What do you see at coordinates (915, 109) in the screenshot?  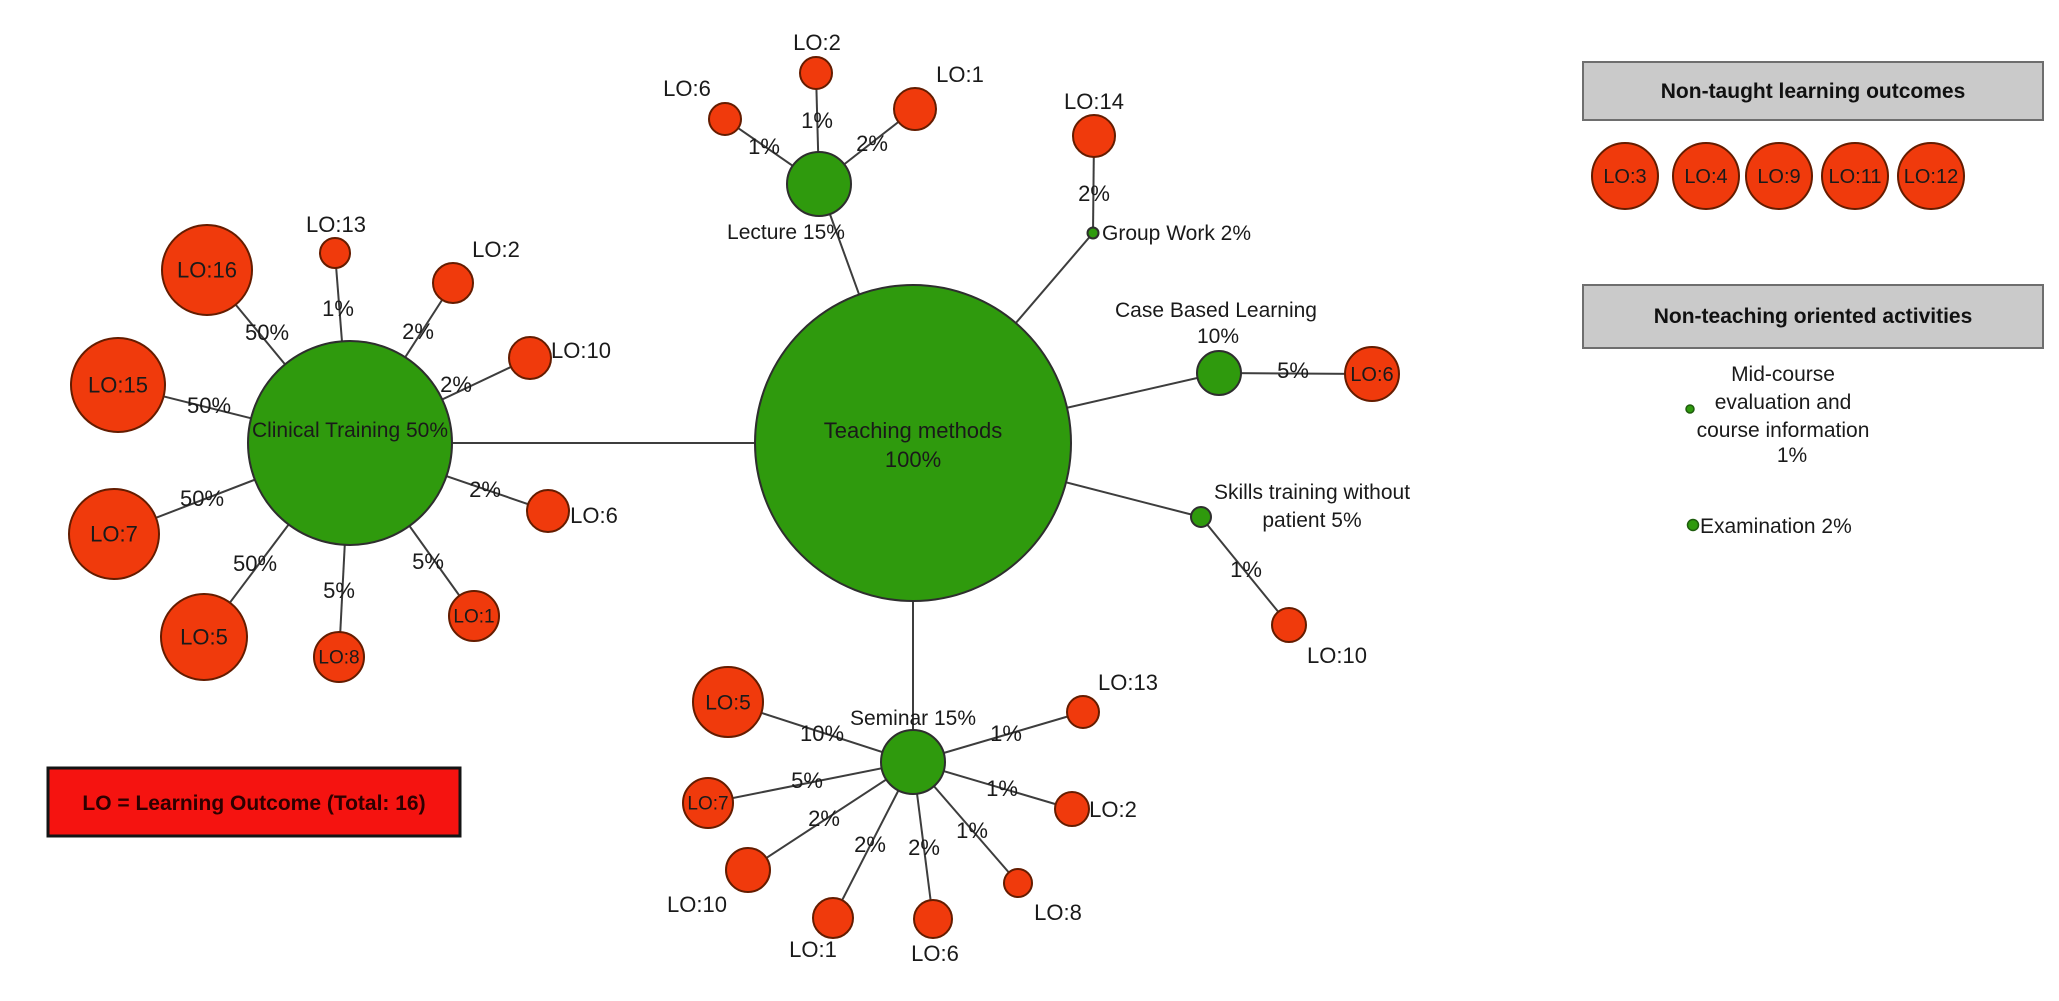 I see `lec_lo1-circle` at bounding box center [915, 109].